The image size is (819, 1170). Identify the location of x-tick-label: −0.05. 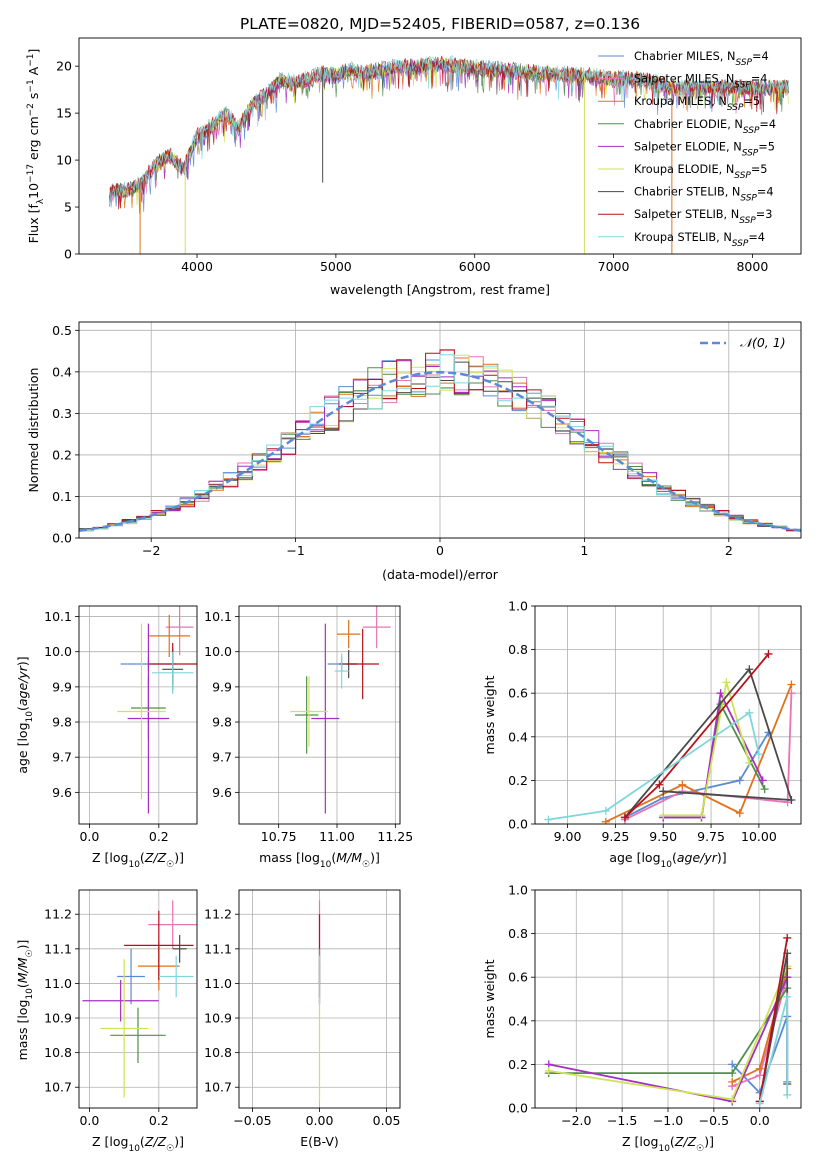
(252, 1120).